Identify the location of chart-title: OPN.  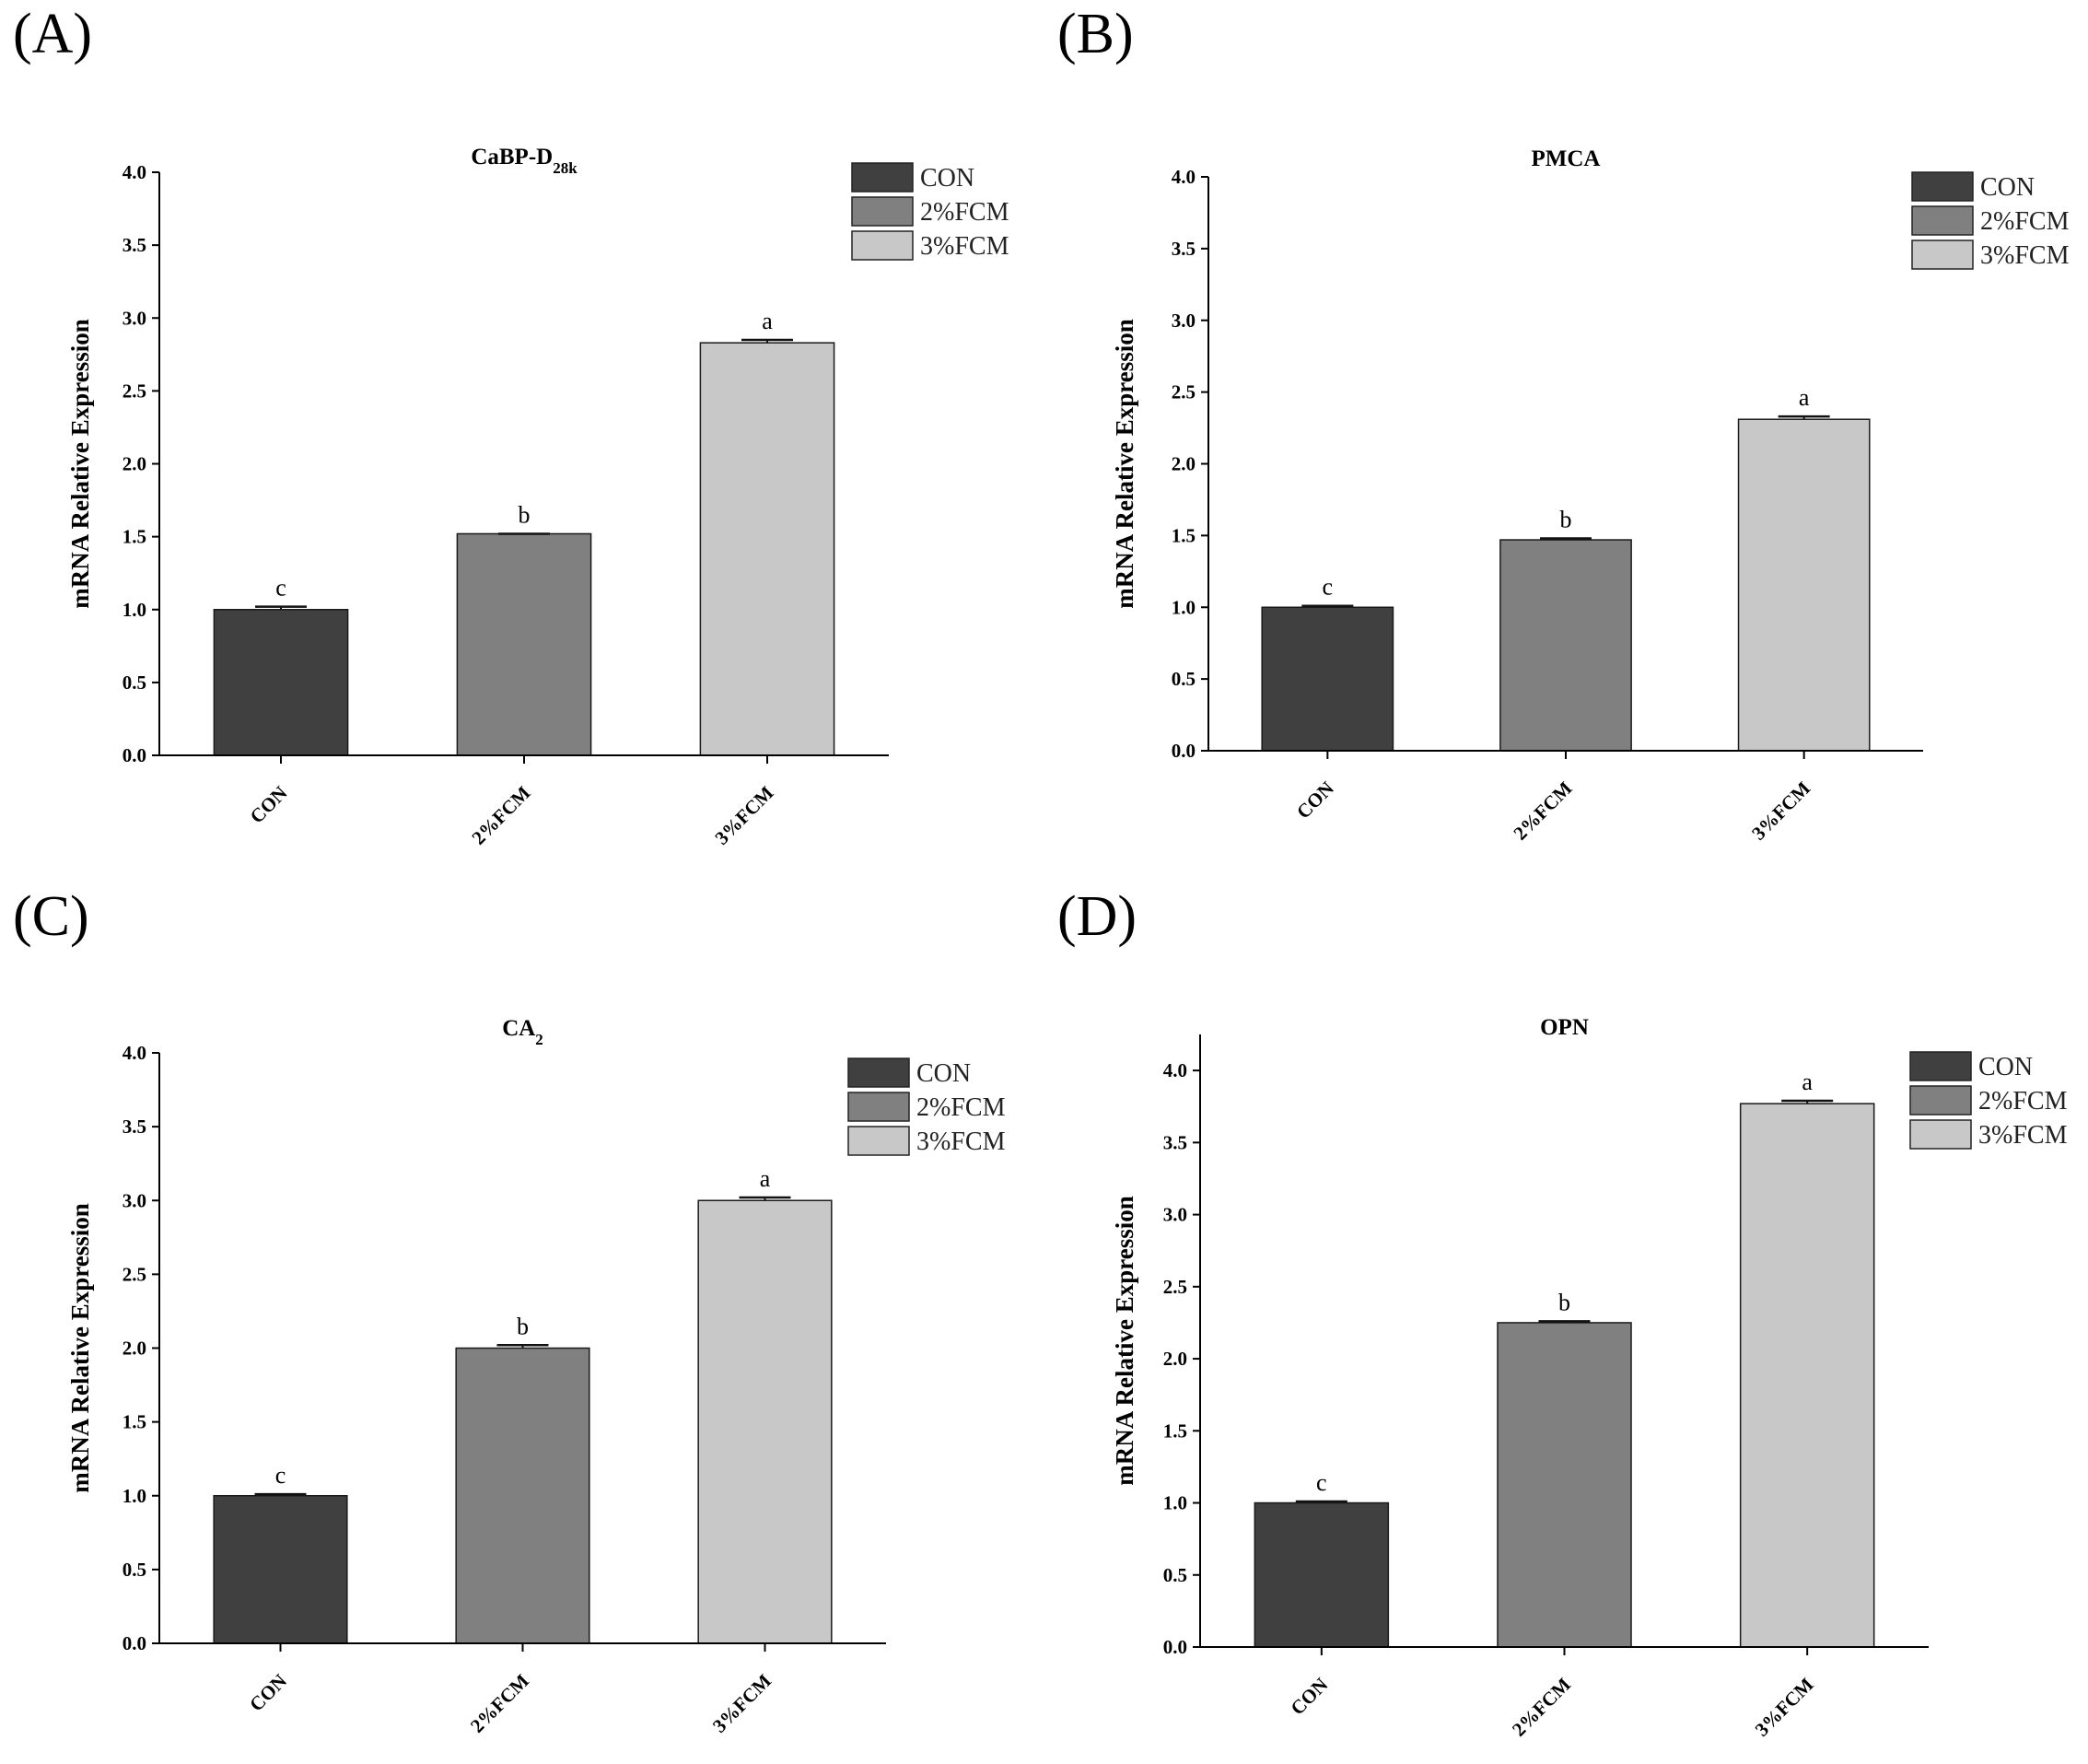
(1564, 1027).